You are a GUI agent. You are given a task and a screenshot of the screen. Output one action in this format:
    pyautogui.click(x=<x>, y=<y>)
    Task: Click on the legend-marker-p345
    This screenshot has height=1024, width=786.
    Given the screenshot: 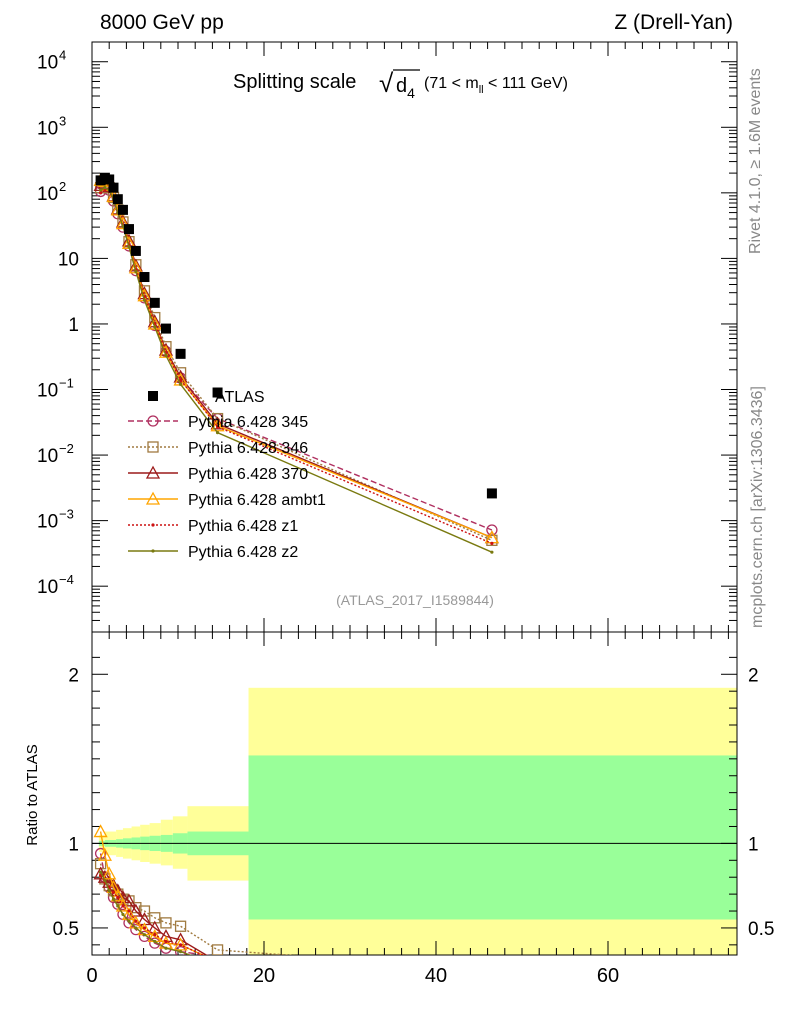 What is the action you would take?
    pyautogui.click(x=153, y=421)
    